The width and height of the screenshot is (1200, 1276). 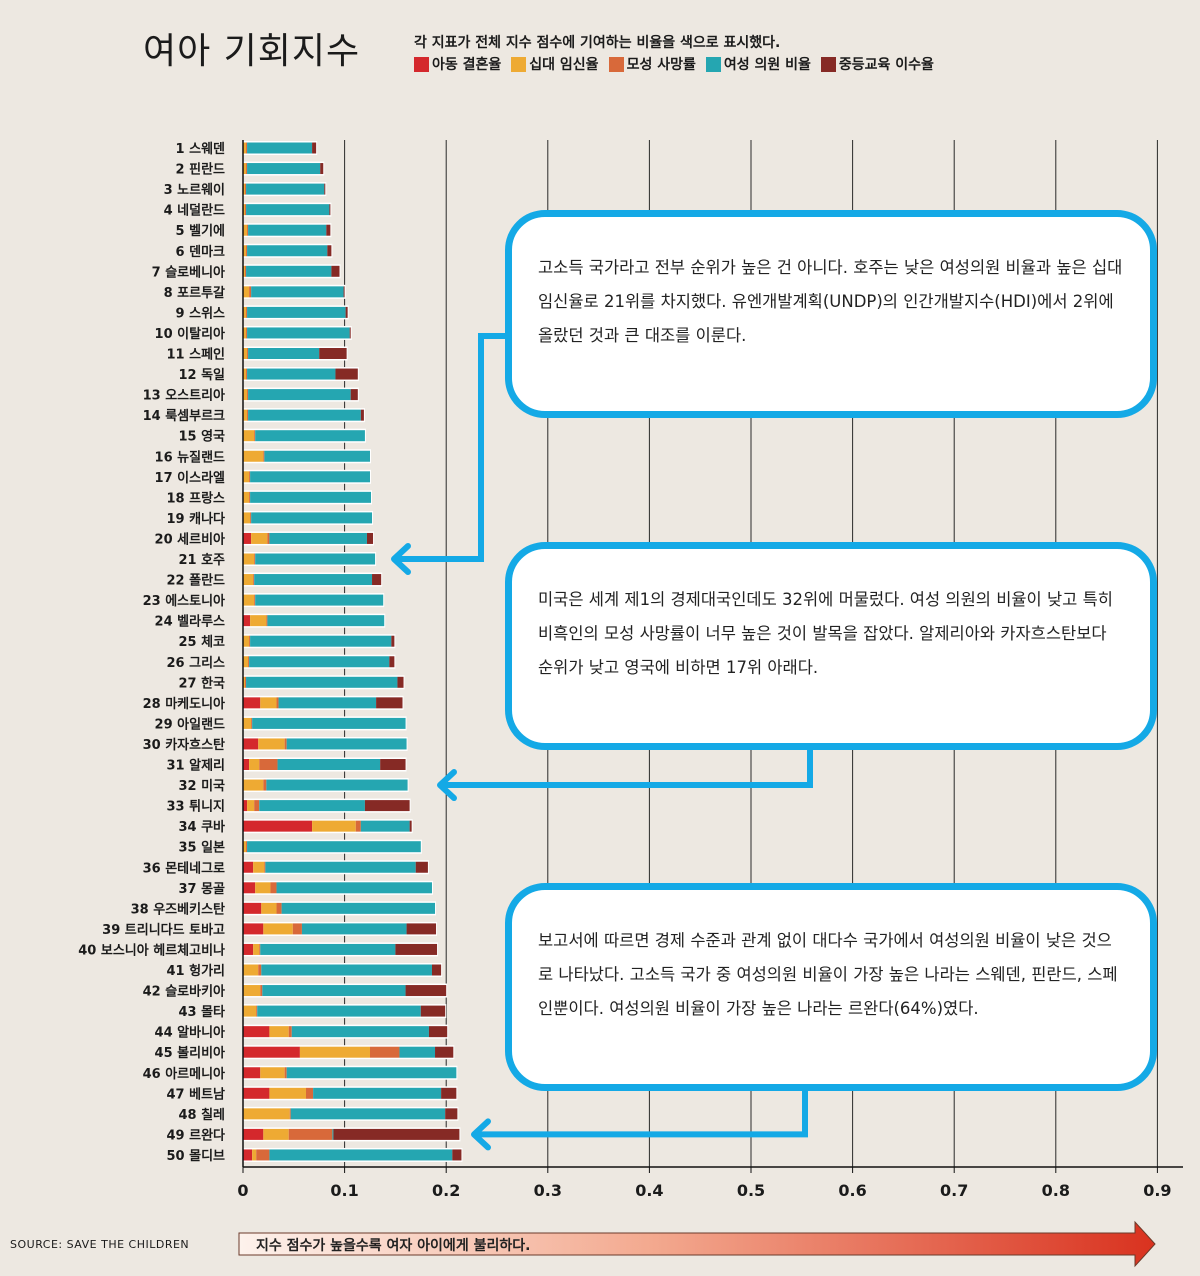 I want to click on category-label: 50 몰디브, so click(x=196, y=1156).